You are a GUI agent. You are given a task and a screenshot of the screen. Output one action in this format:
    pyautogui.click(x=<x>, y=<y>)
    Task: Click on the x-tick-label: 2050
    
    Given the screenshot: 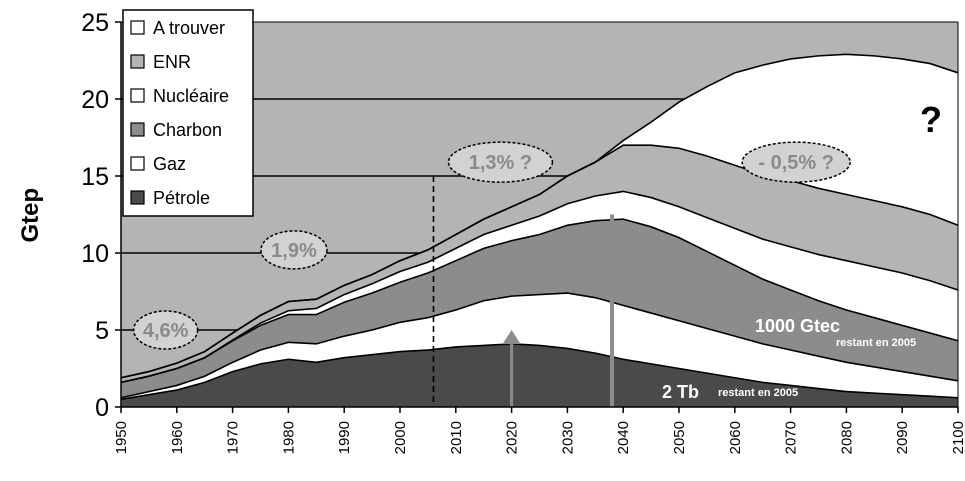 What is the action you would take?
    pyautogui.click(x=679, y=437)
    